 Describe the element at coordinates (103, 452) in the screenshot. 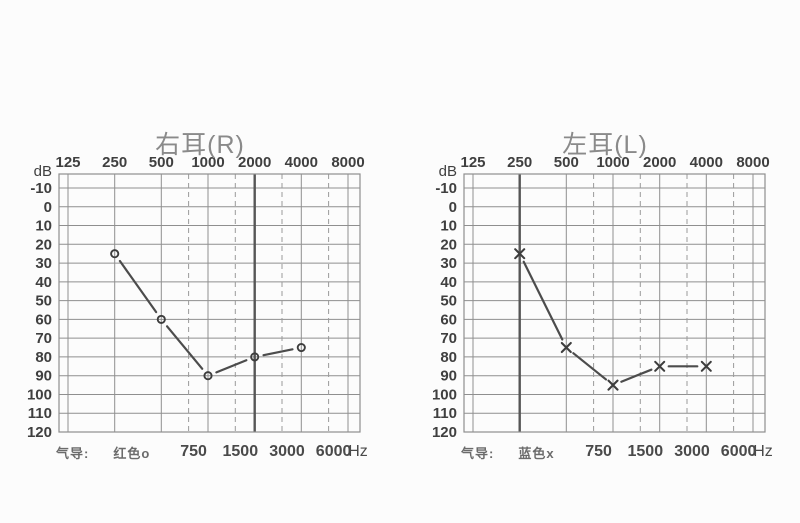

I see `right-legend: 气导: 红色o` at that location.